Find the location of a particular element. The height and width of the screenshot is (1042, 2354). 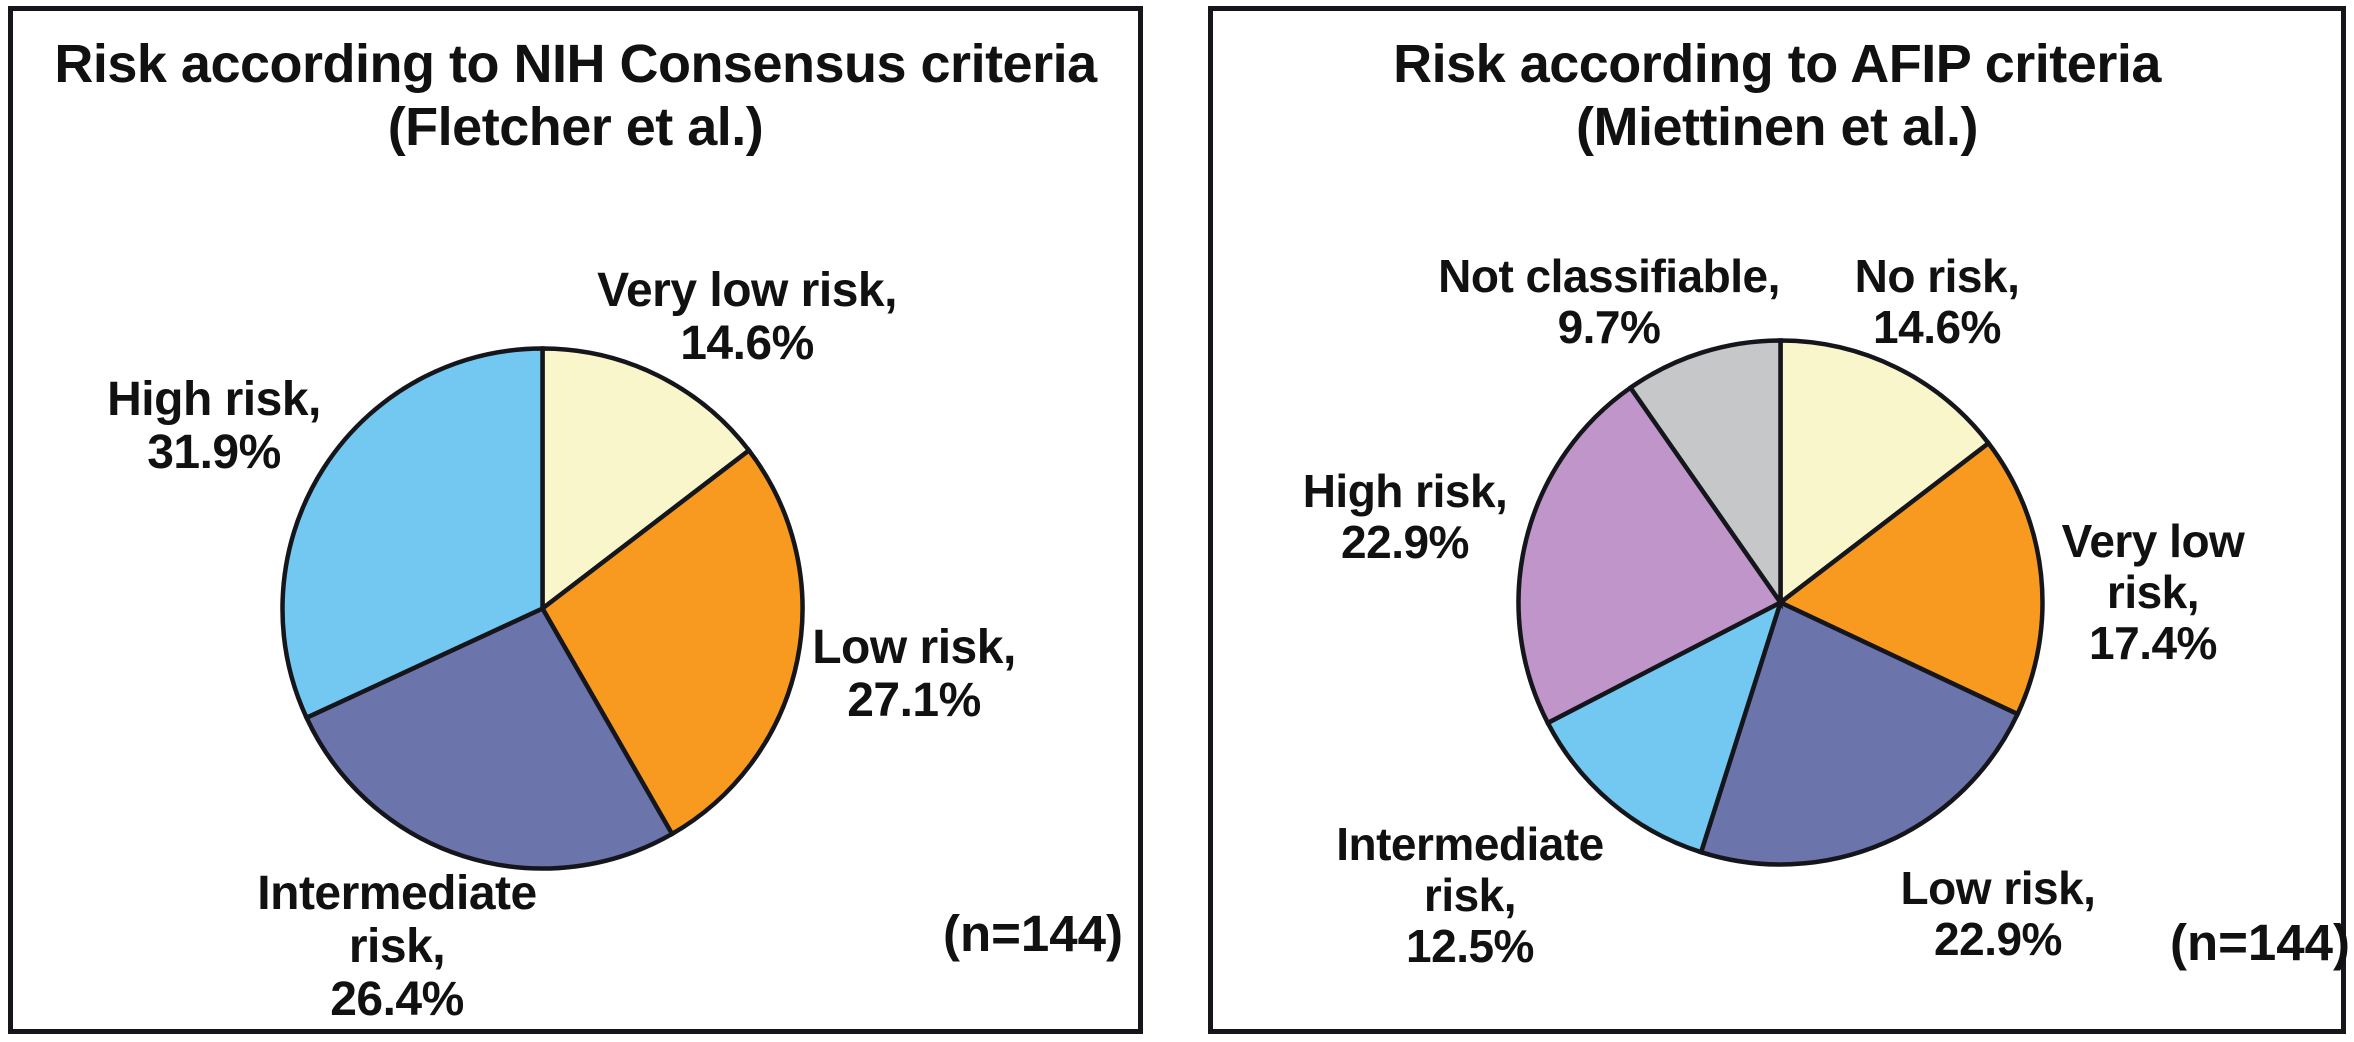

slice-label-line: 17.4% is located at coordinates (2153, 643).